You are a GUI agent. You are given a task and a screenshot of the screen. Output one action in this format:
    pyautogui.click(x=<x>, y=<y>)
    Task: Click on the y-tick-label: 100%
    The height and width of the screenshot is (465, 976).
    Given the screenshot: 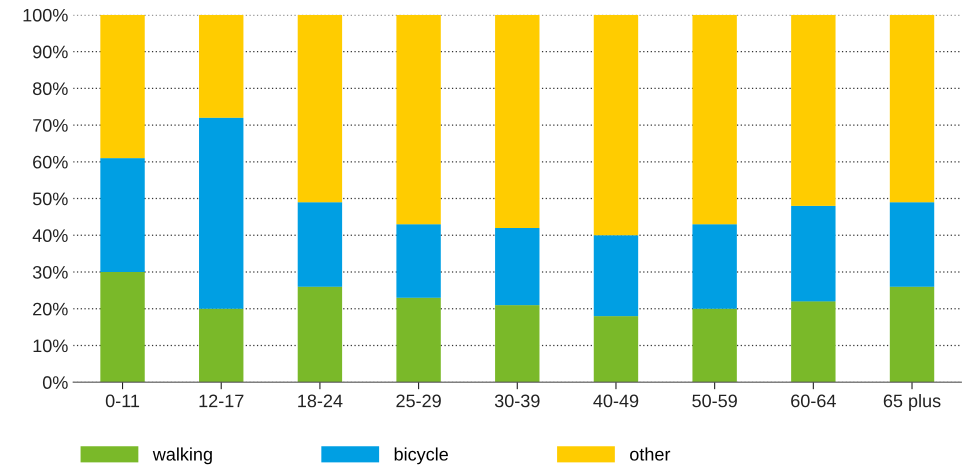 What is the action you would take?
    pyautogui.click(x=46, y=15)
    